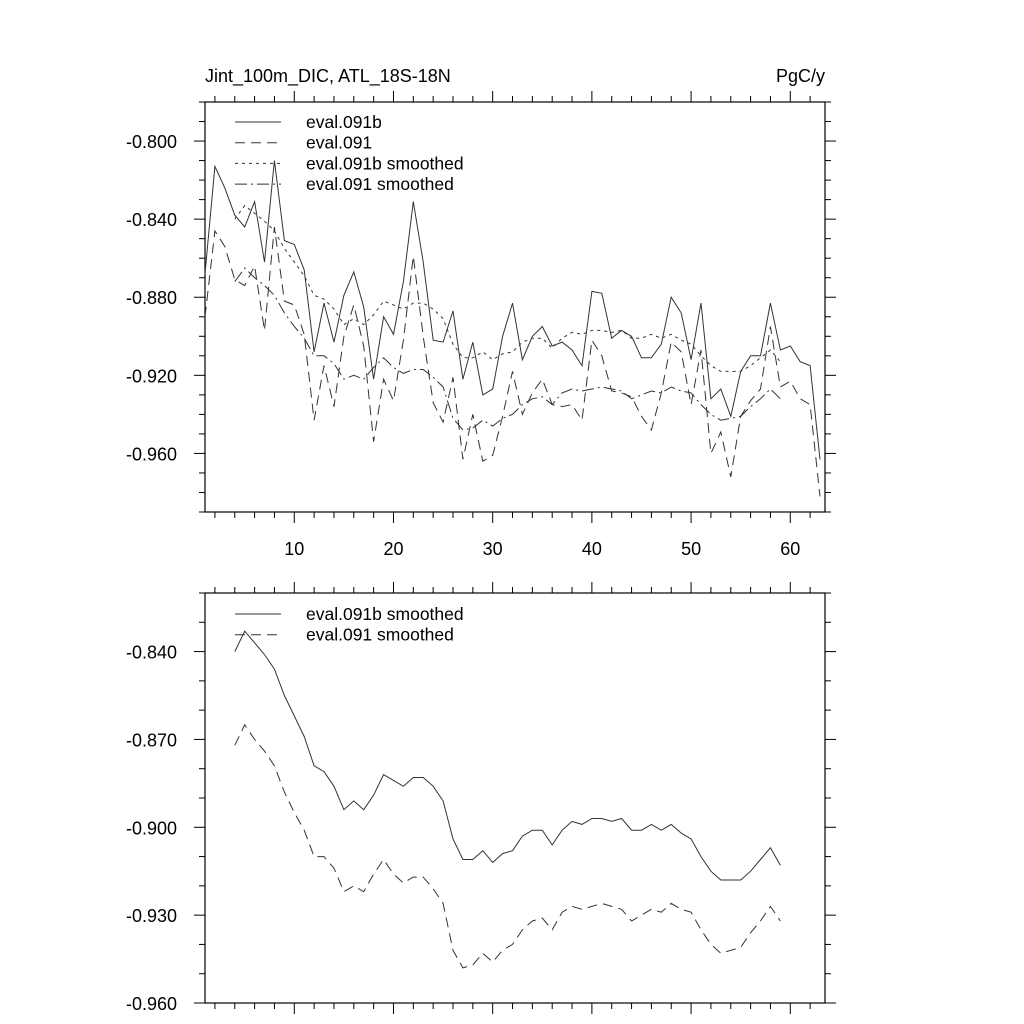  What do you see at coordinates (151, 142) in the screenshot?
I see `y-tick-label: -0.800` at bounding box center [151, 142].